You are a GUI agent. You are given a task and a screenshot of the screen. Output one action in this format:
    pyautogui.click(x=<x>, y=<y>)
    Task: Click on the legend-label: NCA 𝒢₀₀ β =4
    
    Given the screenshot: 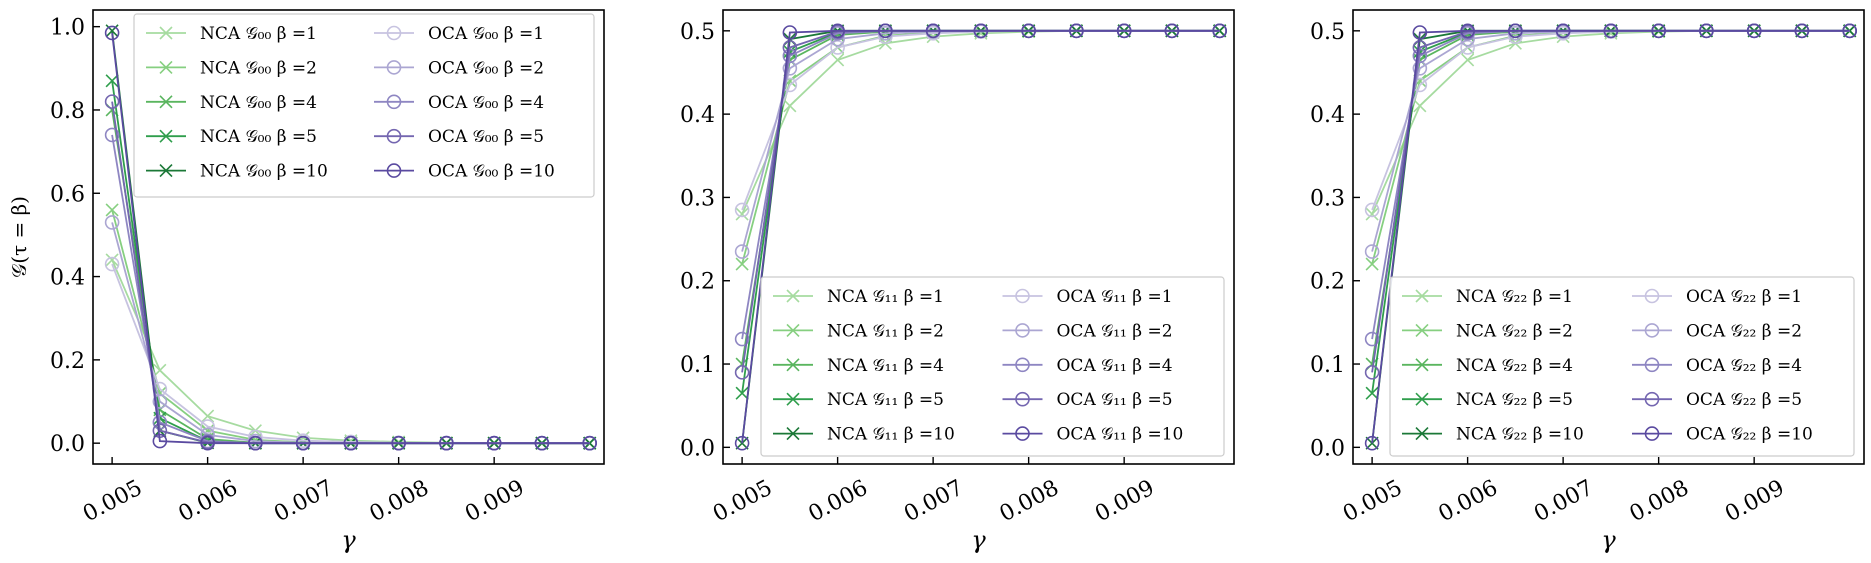 What is the action you would take?
    pyautogui.click(x=258, y=103)
    